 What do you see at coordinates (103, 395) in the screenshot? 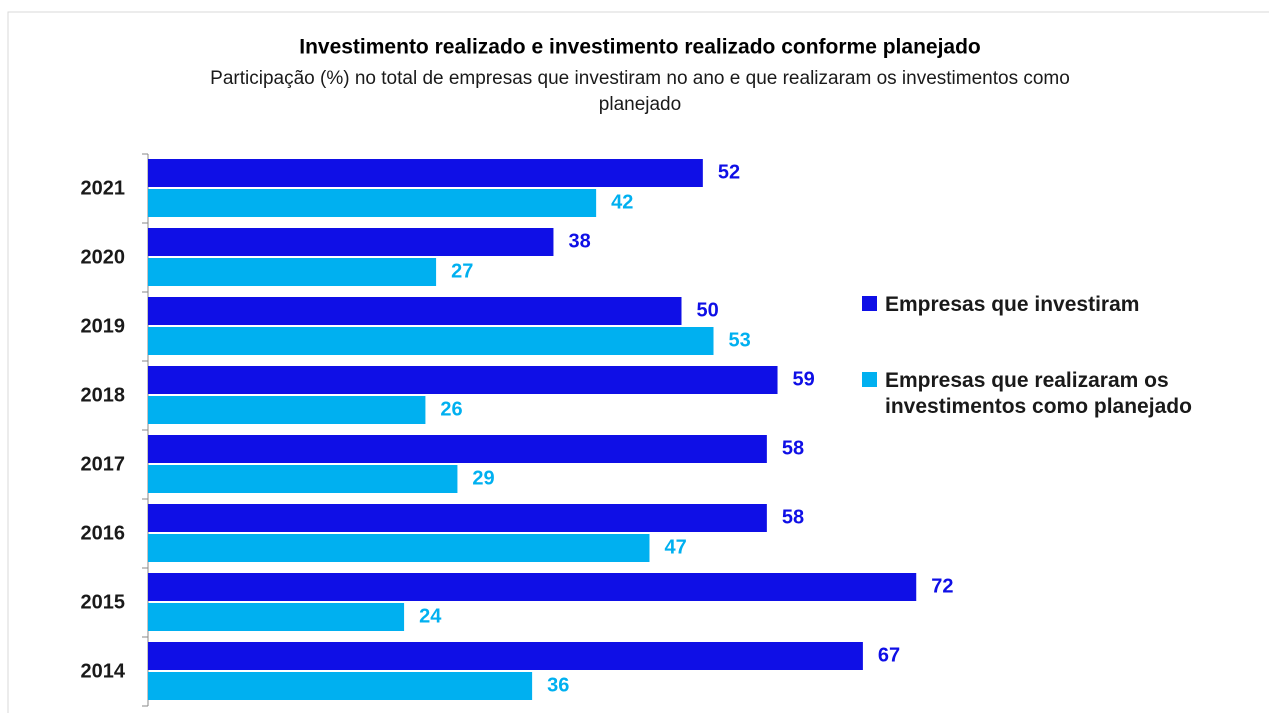
I see `category-label: 2018` at bounding box center [103, 395].